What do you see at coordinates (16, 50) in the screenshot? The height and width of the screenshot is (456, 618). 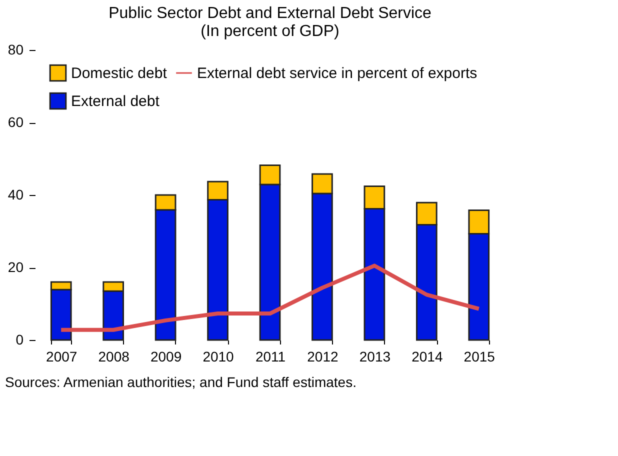 I see `y-tick-label: 80` at bounding box center [16, 50].